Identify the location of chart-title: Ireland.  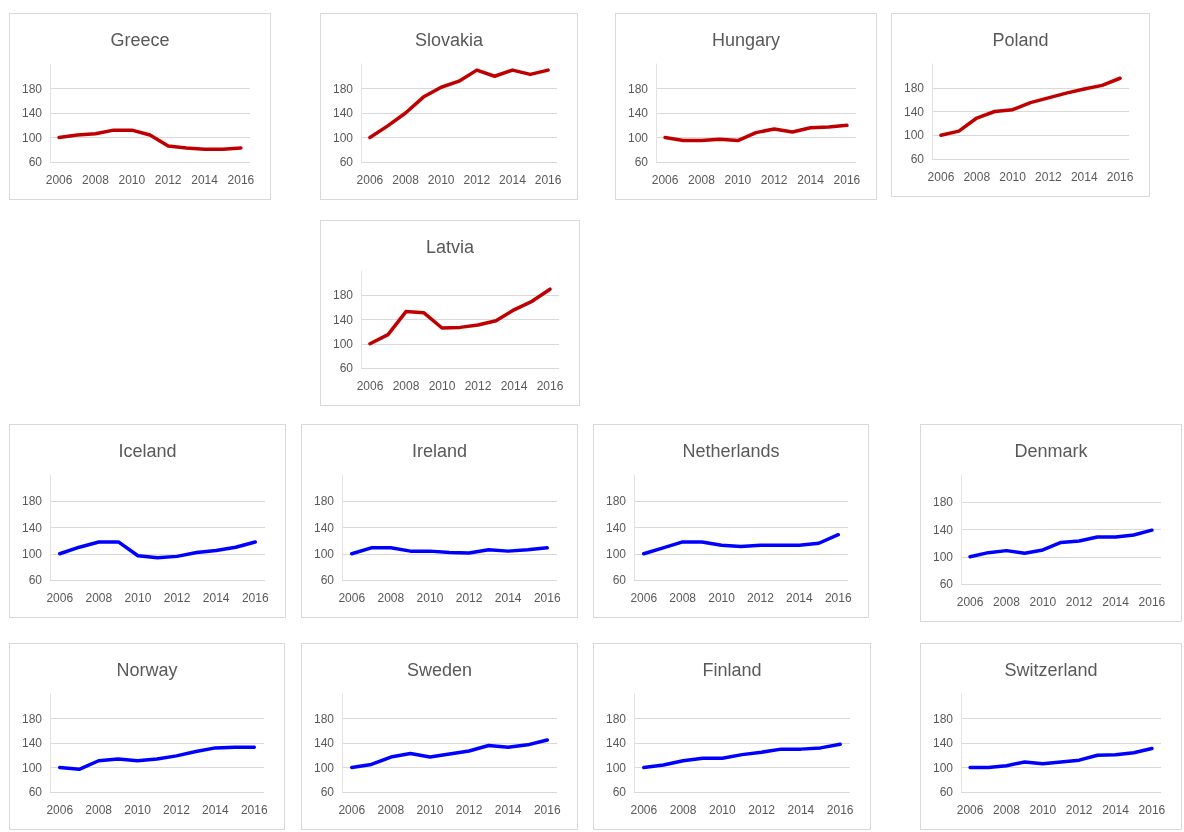
(439, 451).